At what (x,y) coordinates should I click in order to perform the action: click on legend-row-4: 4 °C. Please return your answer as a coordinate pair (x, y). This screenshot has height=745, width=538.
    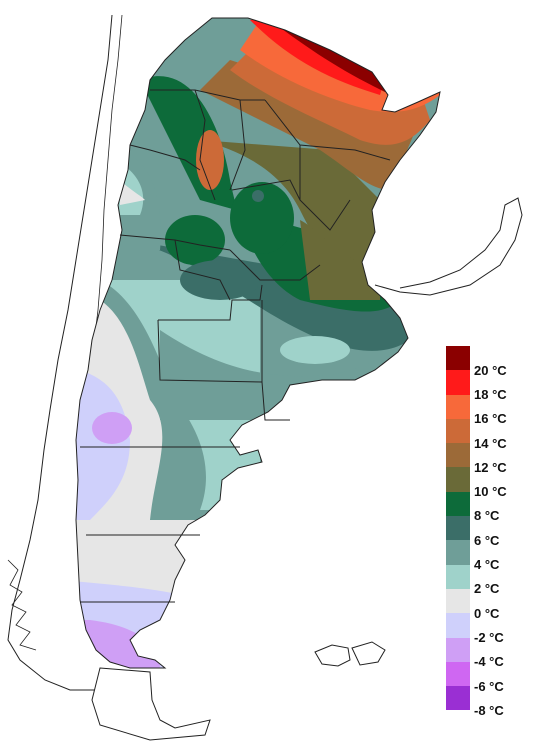
    Looking at the image, I should click on (486, 556).